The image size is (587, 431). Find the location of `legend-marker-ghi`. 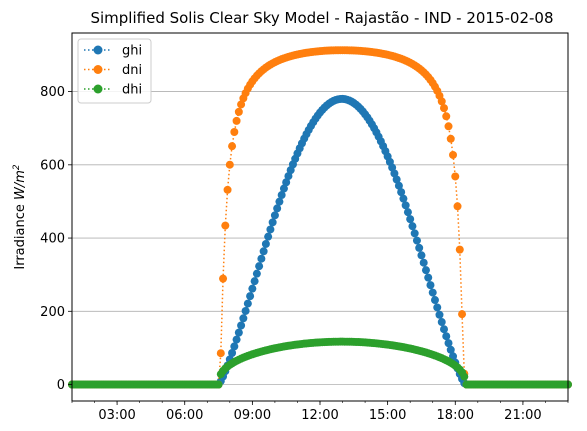

legend-marker-ghi is located at coordinates (98, 50).